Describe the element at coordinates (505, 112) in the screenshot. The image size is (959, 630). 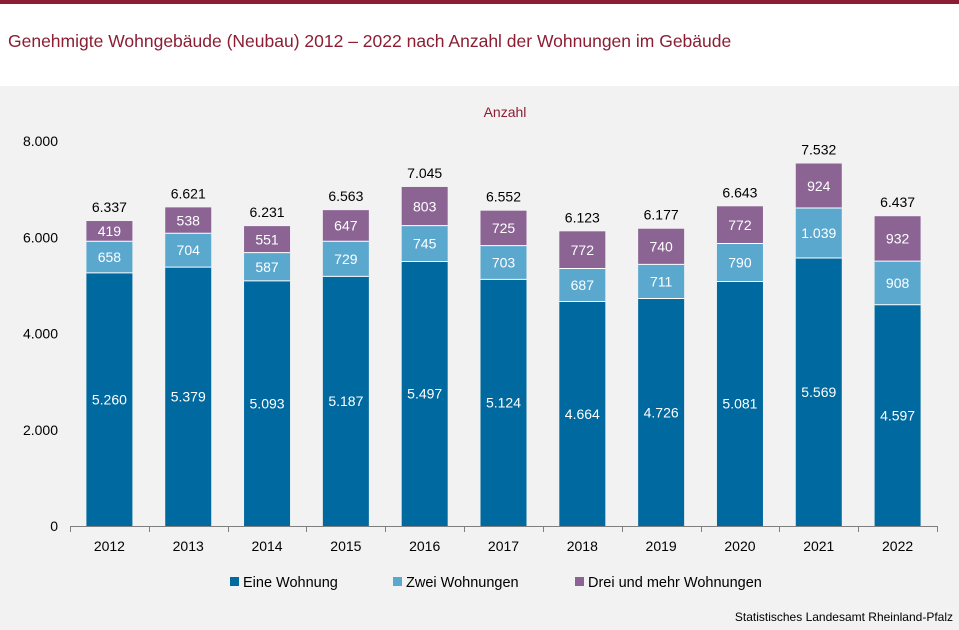
I see `y-axis-title: Anzahl` at that location.